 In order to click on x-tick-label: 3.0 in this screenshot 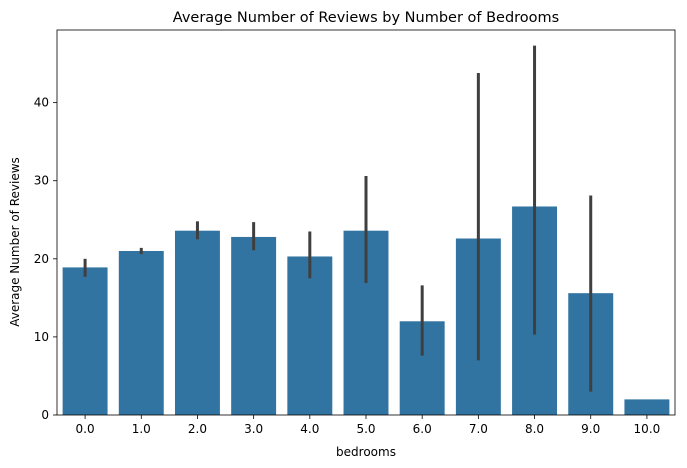, I will do `click(253, 429)`.